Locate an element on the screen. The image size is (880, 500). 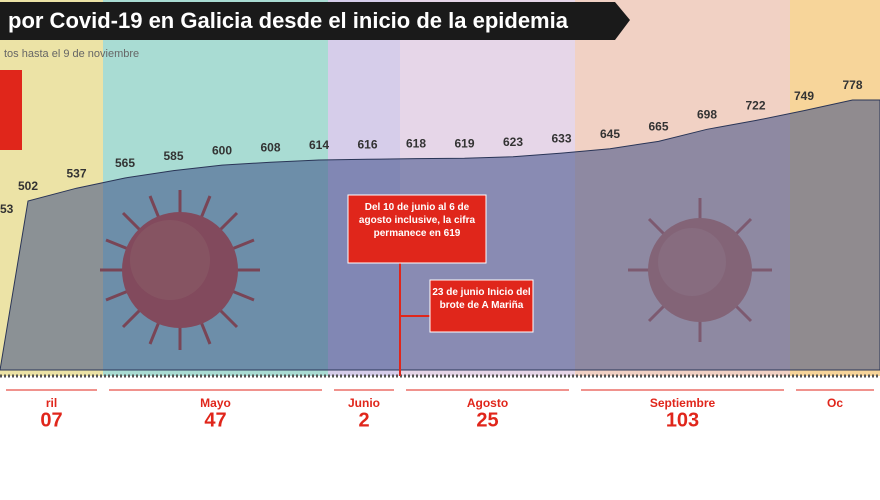
data-label: 633 is located at coordinates (561, 138).